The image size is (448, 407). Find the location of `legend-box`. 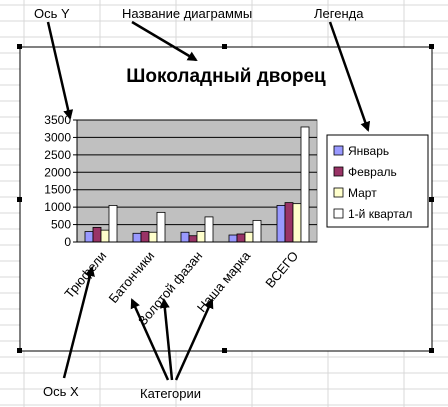

legend-box is located at coordinates (377, 181).